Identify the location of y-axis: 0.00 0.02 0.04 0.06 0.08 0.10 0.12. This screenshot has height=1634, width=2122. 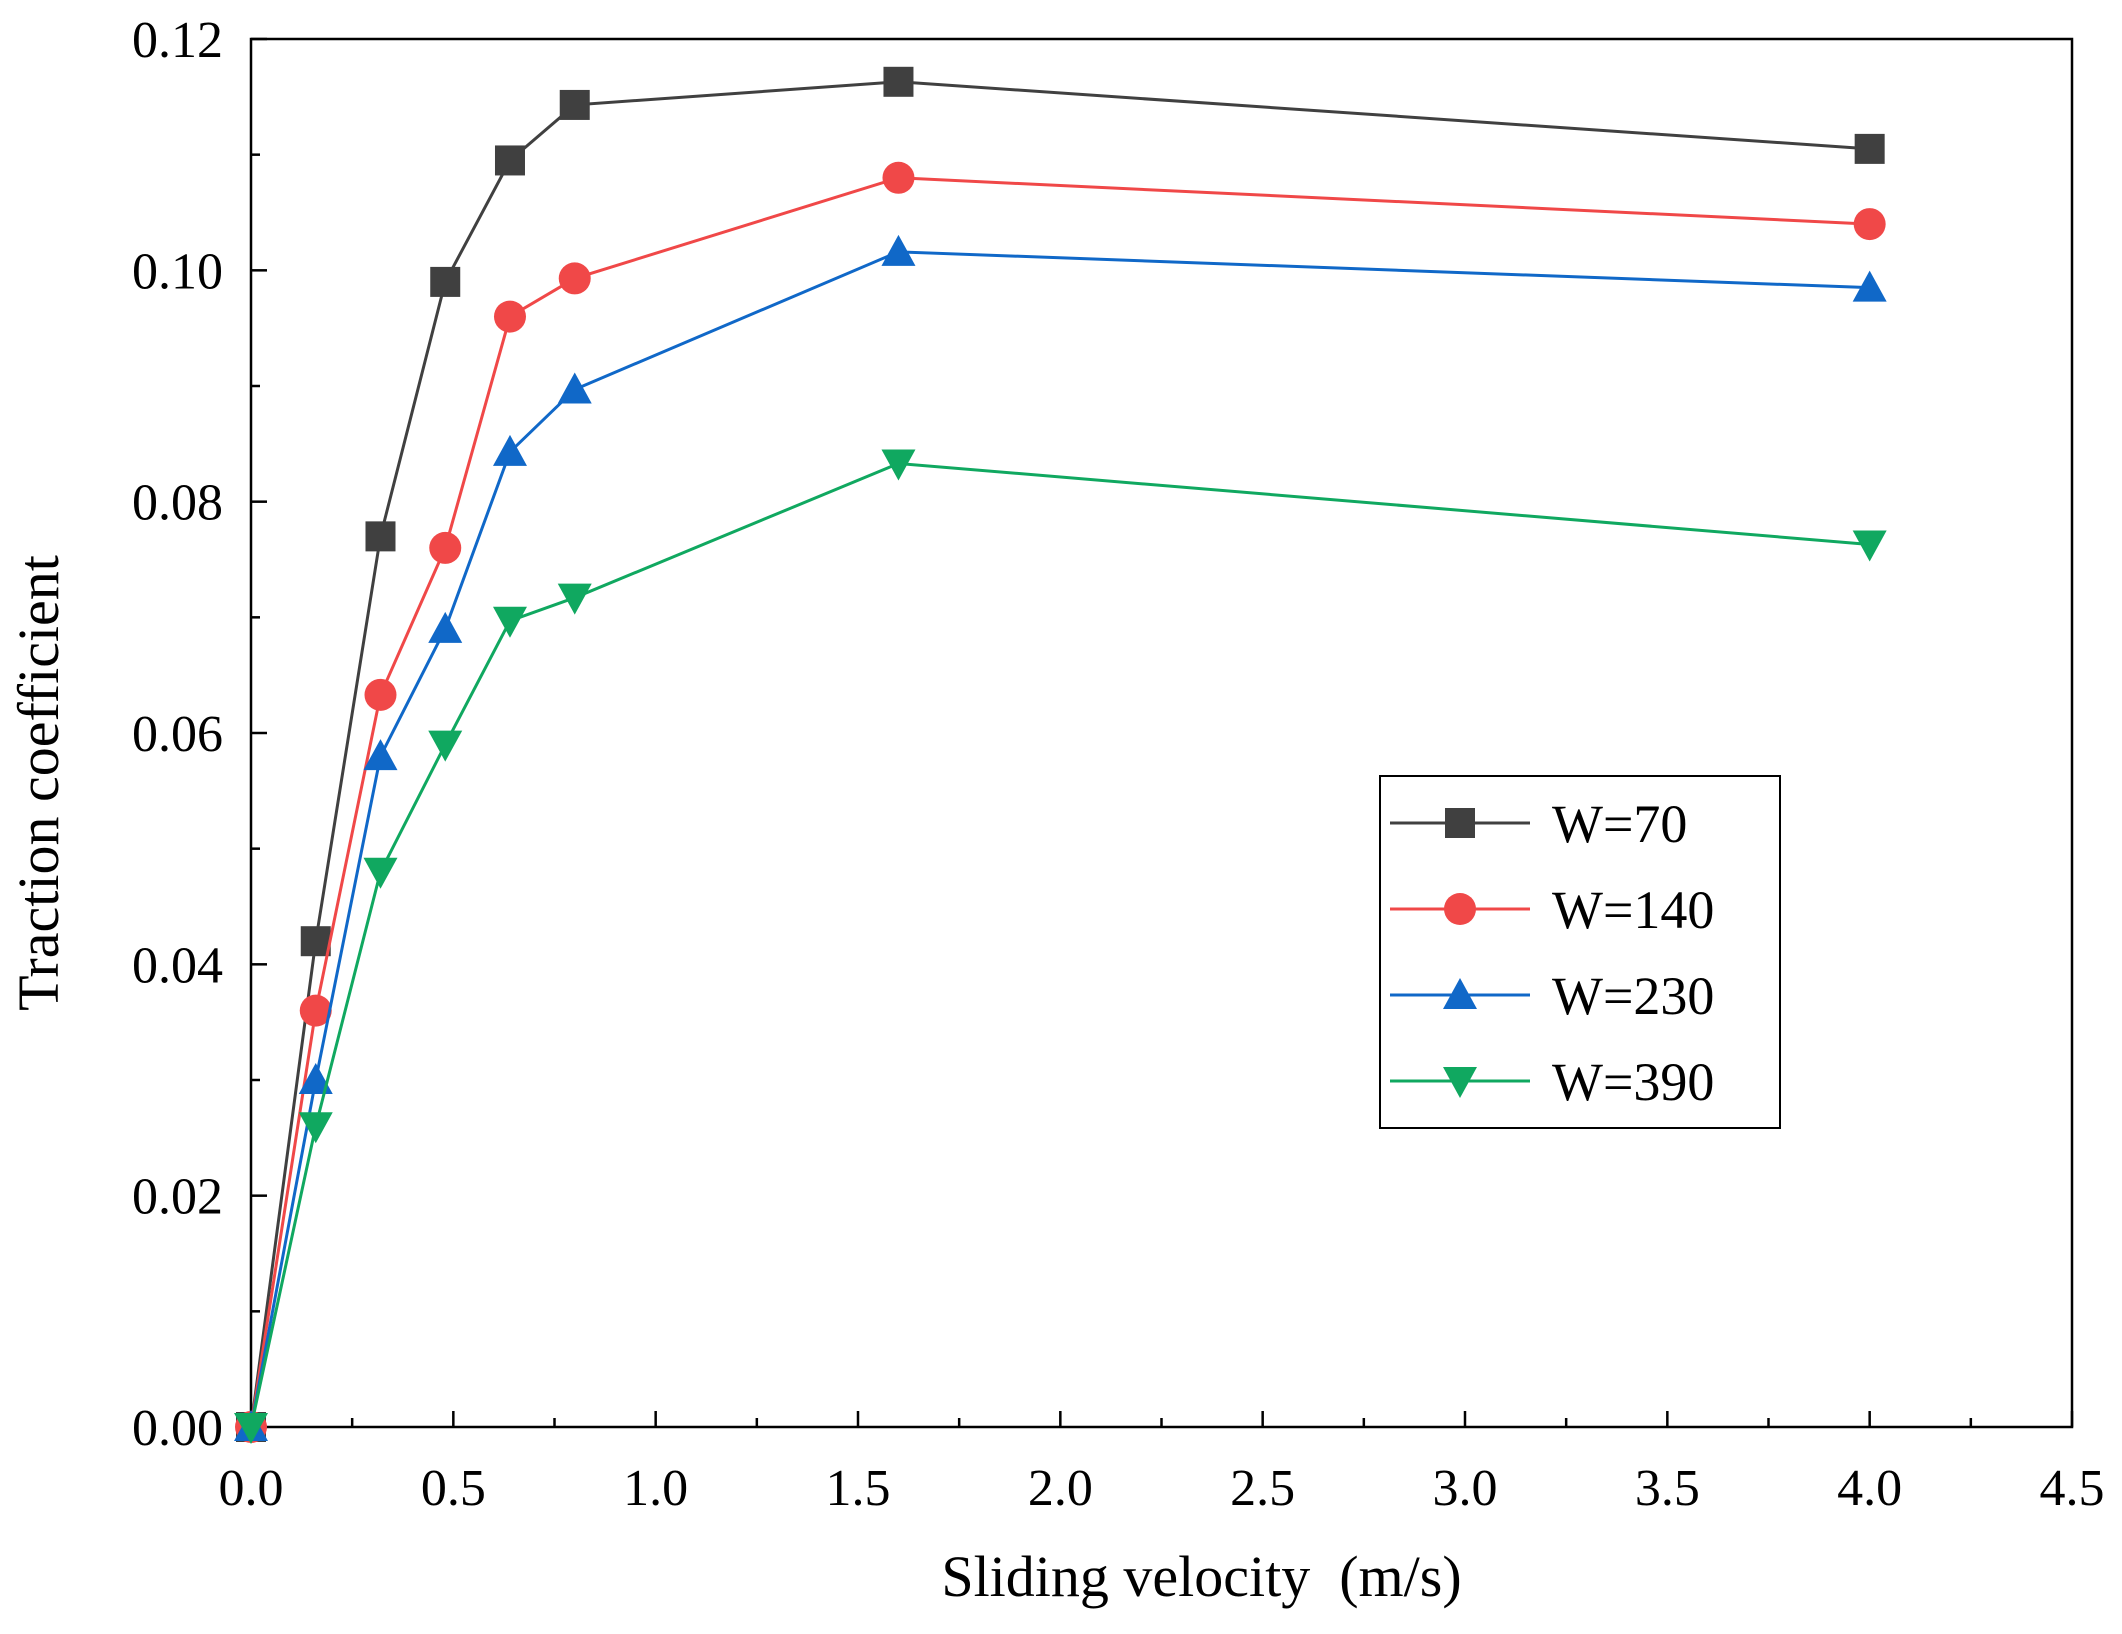
(199, 734).